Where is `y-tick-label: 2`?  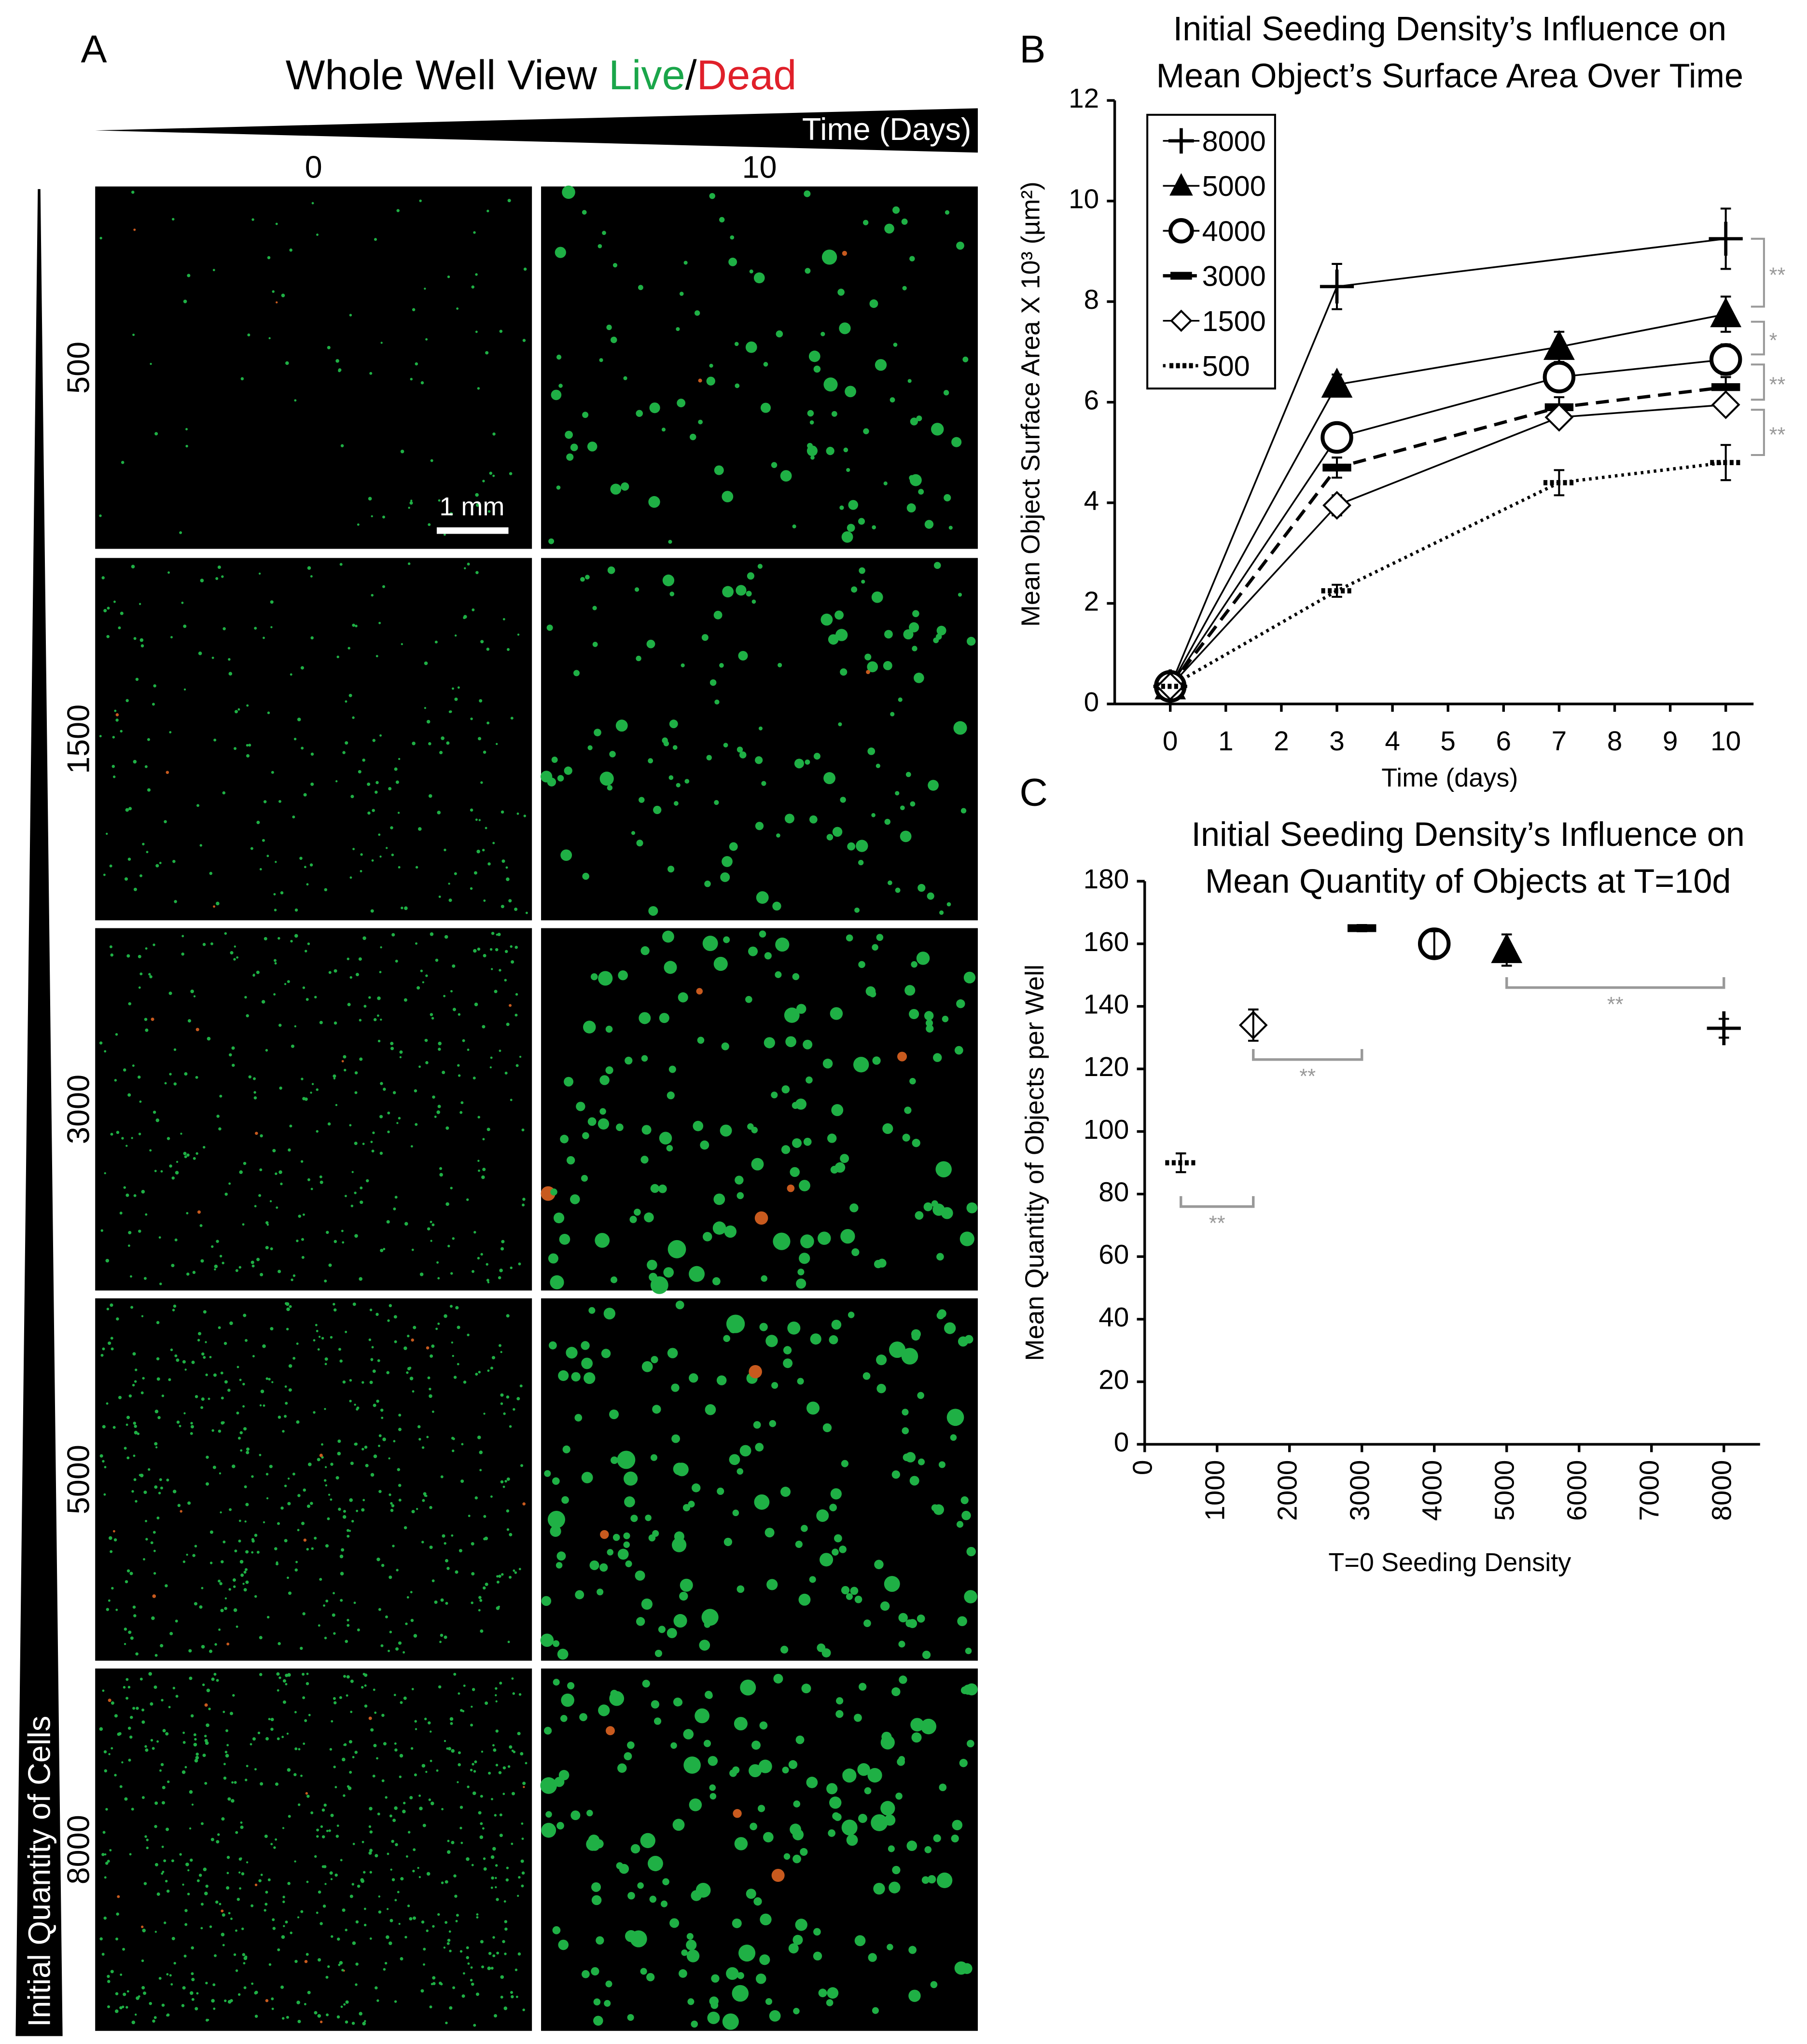 y-tick-label: 2 is located at coordinates (1091, 601).